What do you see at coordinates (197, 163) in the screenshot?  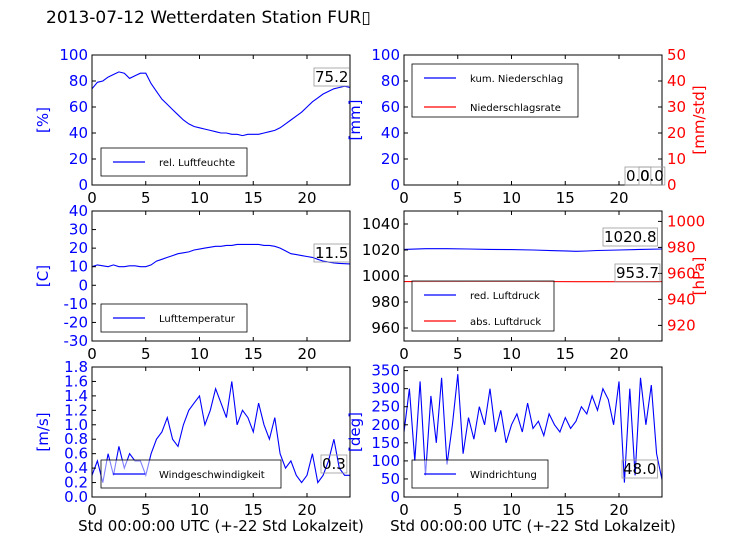 I see `humidity-legend-label: rel. Luftfeuchte` at bounding box center [197, 163].